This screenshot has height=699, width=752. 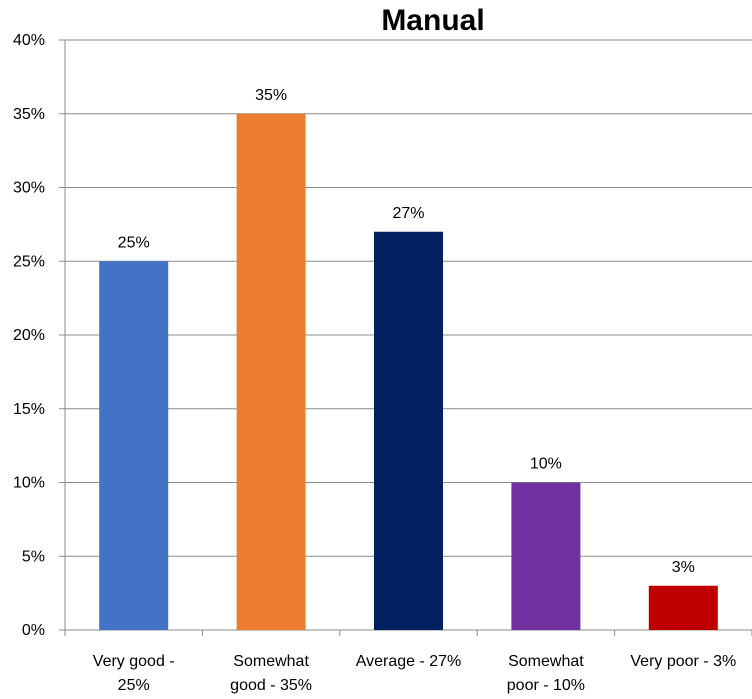 I want to click on data-label: 10%, so click(x=546, y=464).